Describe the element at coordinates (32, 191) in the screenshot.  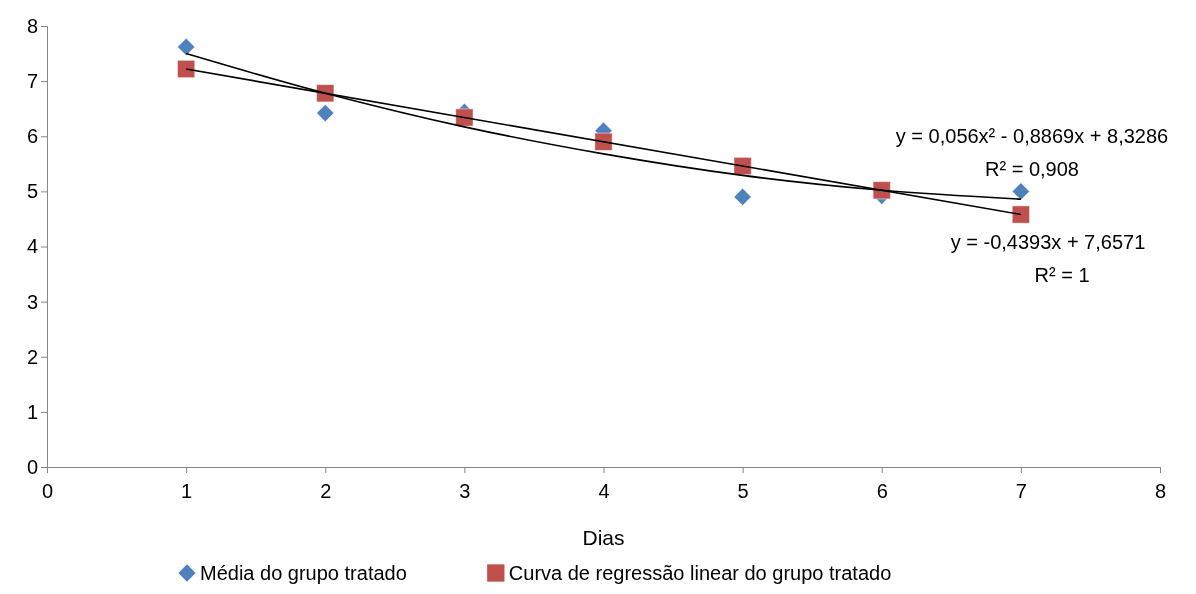
I see `y-tick-label: 5` at that location.